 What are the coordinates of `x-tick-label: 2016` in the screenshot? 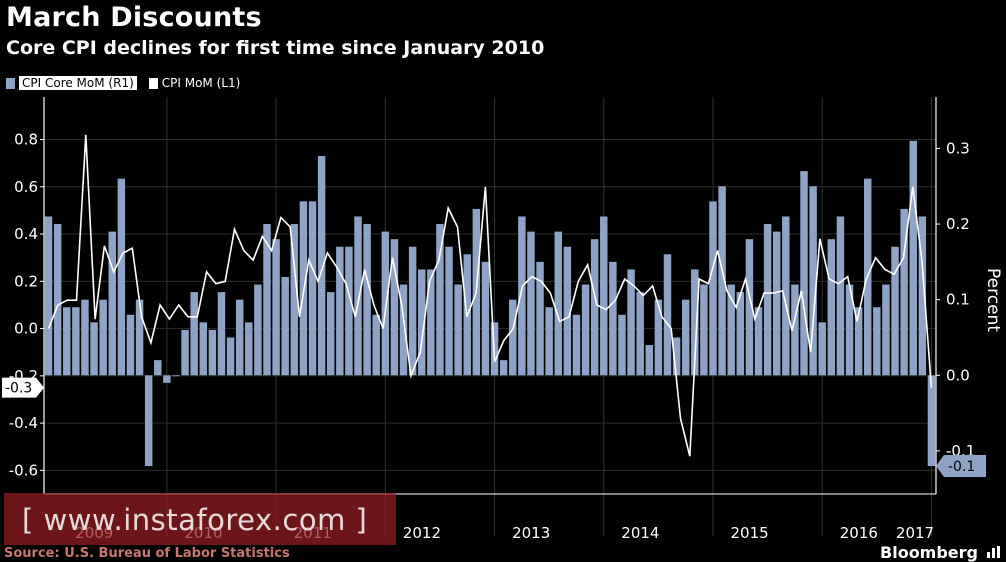 It's located at (859, 533).